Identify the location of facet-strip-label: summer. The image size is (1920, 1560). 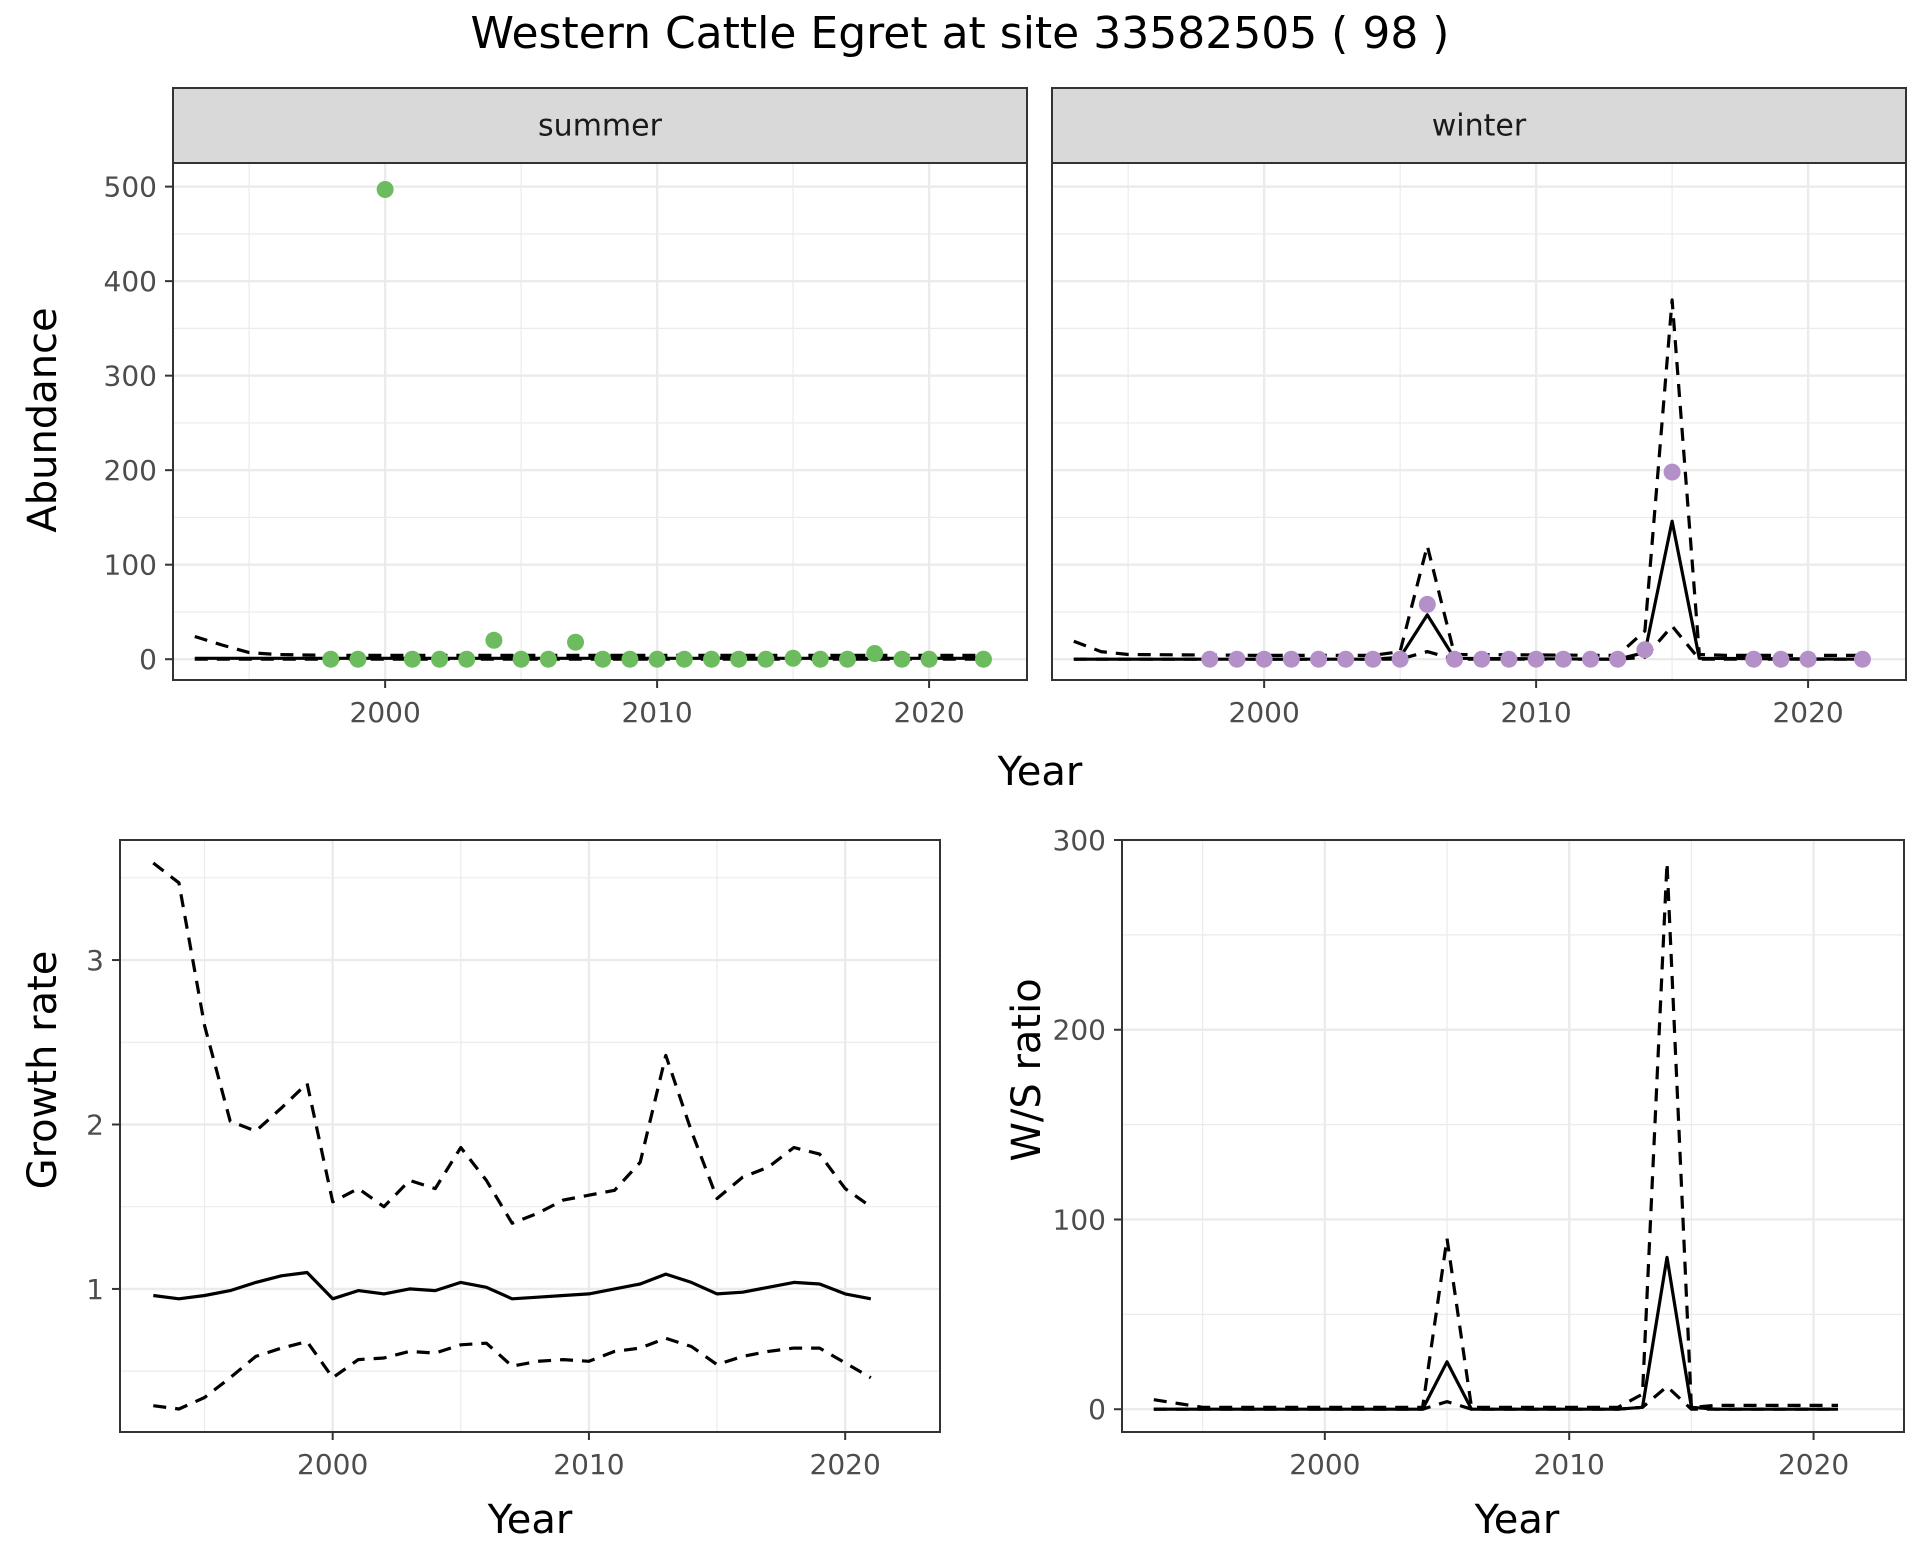
(600, 126).